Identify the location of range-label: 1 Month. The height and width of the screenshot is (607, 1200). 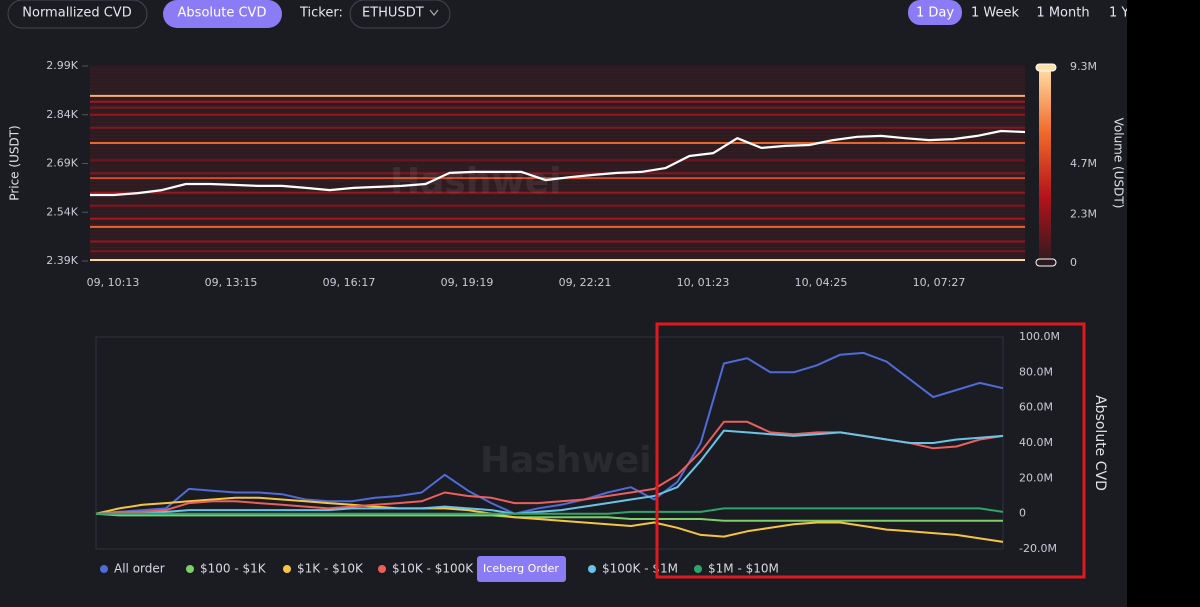
(1062, 13).